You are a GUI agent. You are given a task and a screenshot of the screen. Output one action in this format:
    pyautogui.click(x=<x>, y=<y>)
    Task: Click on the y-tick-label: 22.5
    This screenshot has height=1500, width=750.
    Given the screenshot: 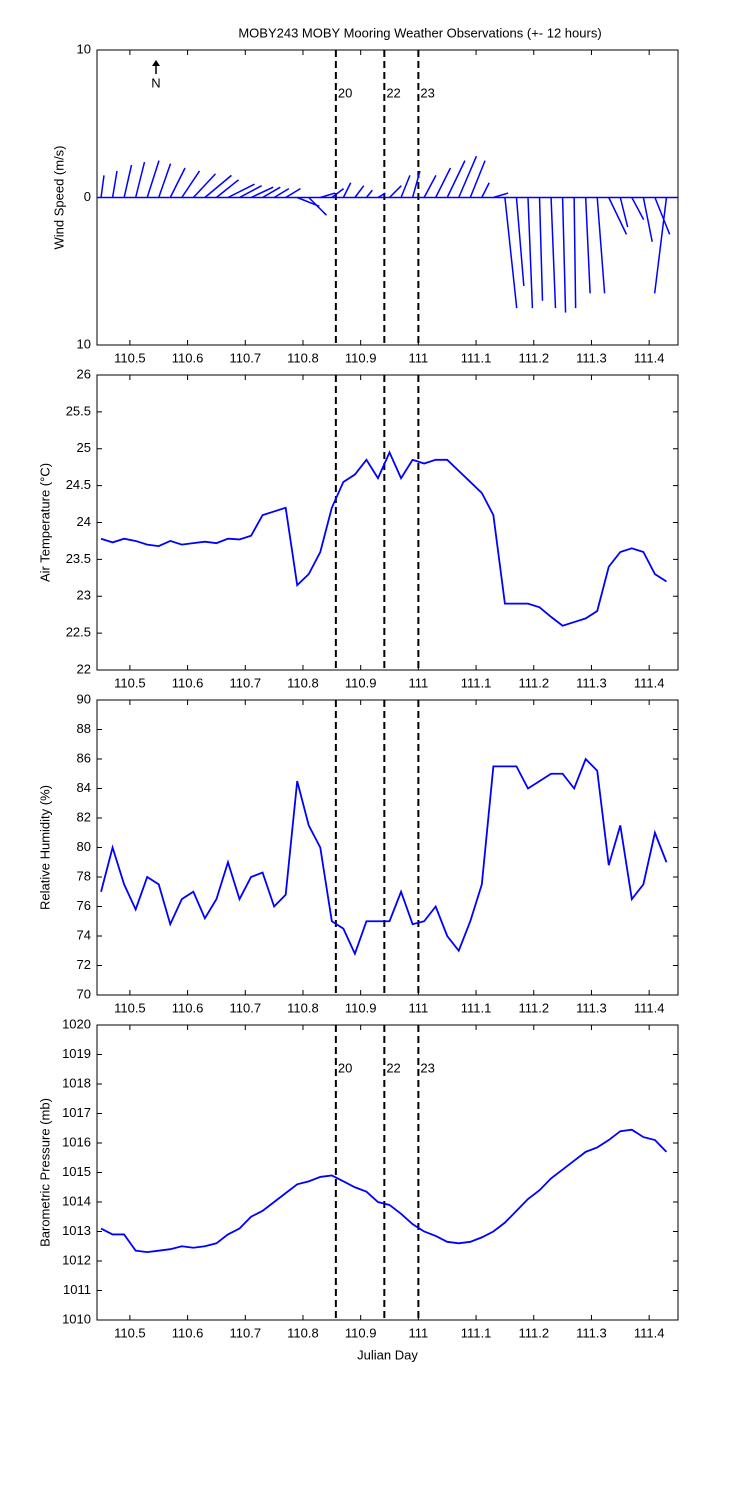 What is the action you would take?
    pyautogui.click(x=78, y=632)
    